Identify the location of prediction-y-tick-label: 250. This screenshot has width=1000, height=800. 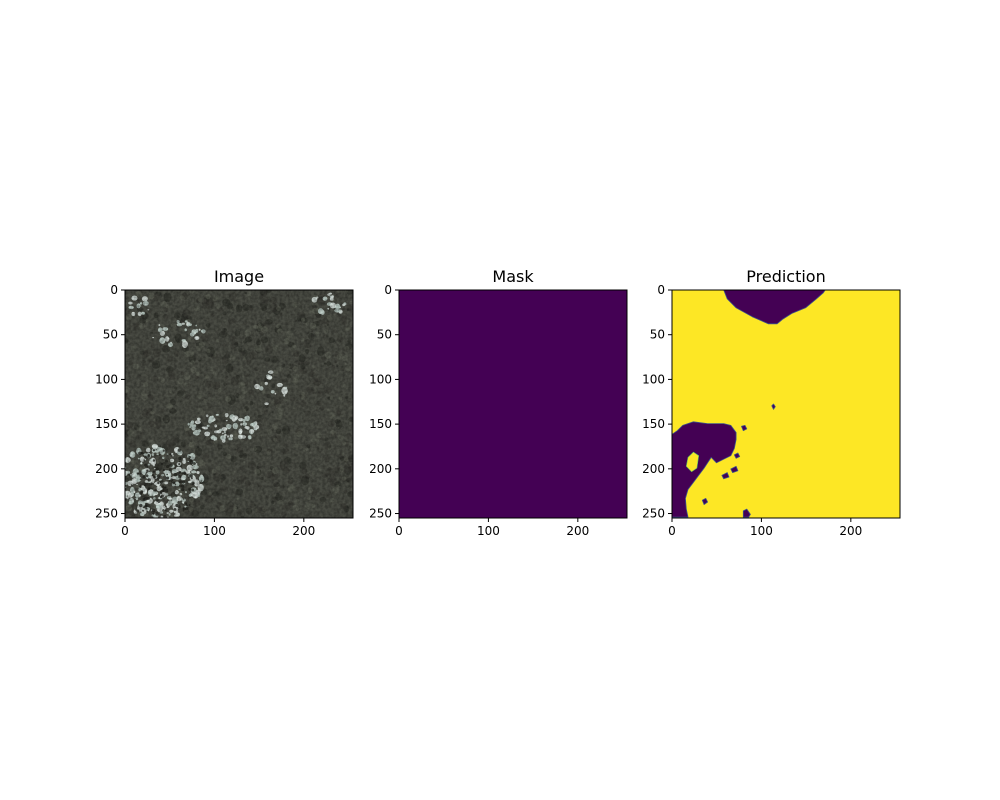
(653, 514).